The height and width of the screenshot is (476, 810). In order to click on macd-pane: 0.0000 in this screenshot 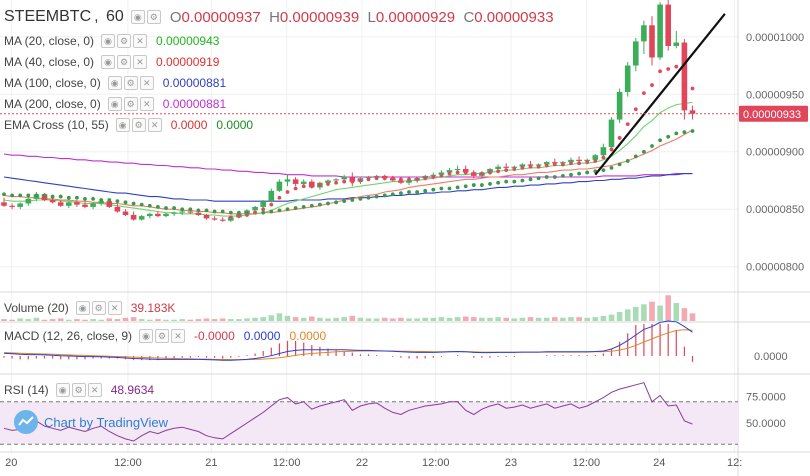, I will do `click(395, 341)`.